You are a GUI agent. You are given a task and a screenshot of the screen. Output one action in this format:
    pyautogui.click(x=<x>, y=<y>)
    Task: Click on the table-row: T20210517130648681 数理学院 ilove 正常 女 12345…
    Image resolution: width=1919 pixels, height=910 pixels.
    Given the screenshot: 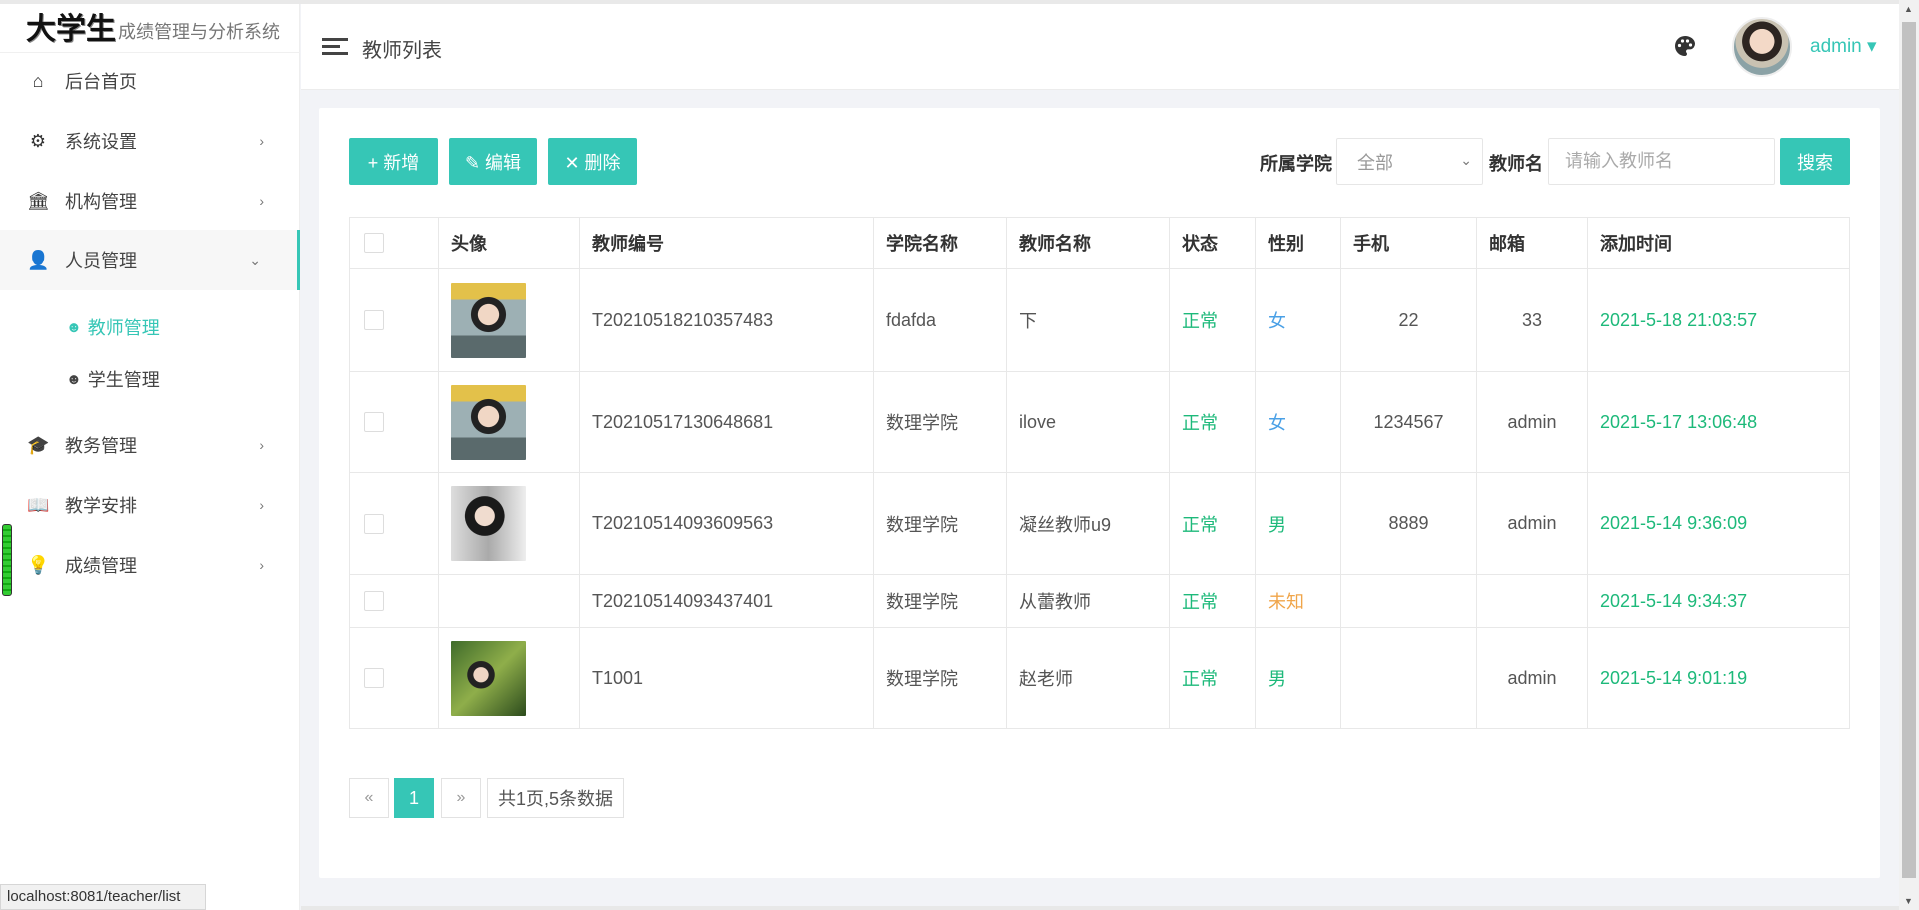 What is the action you would take?
    pyautogui.click(x=1099, y=422)
    